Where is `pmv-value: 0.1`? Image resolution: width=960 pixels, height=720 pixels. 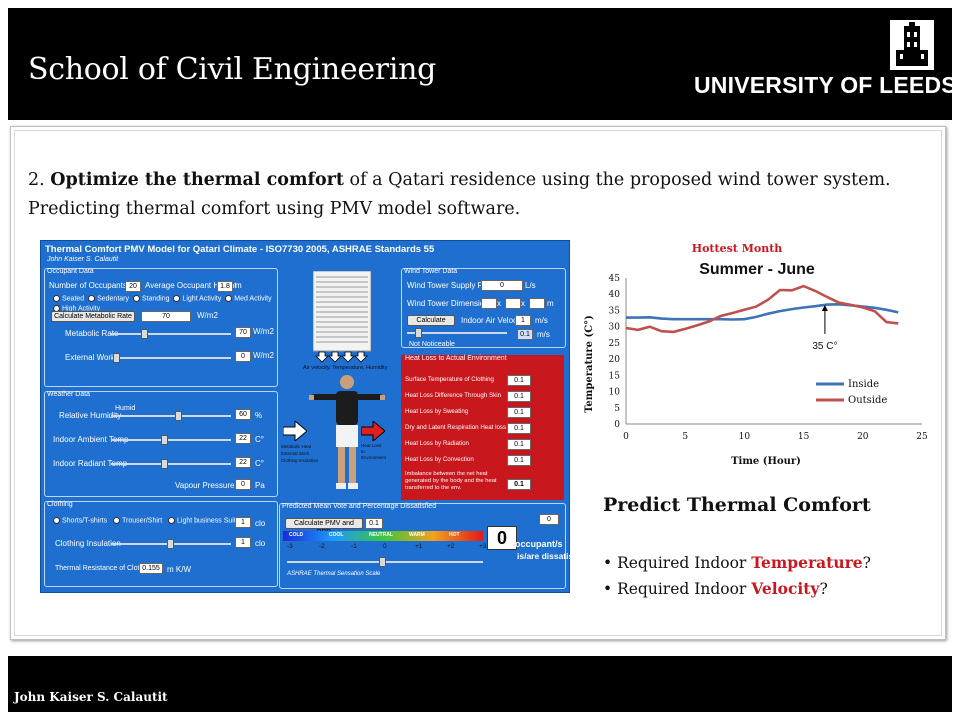
pmv-value: 0.1 is located at coordinates (374, 523).